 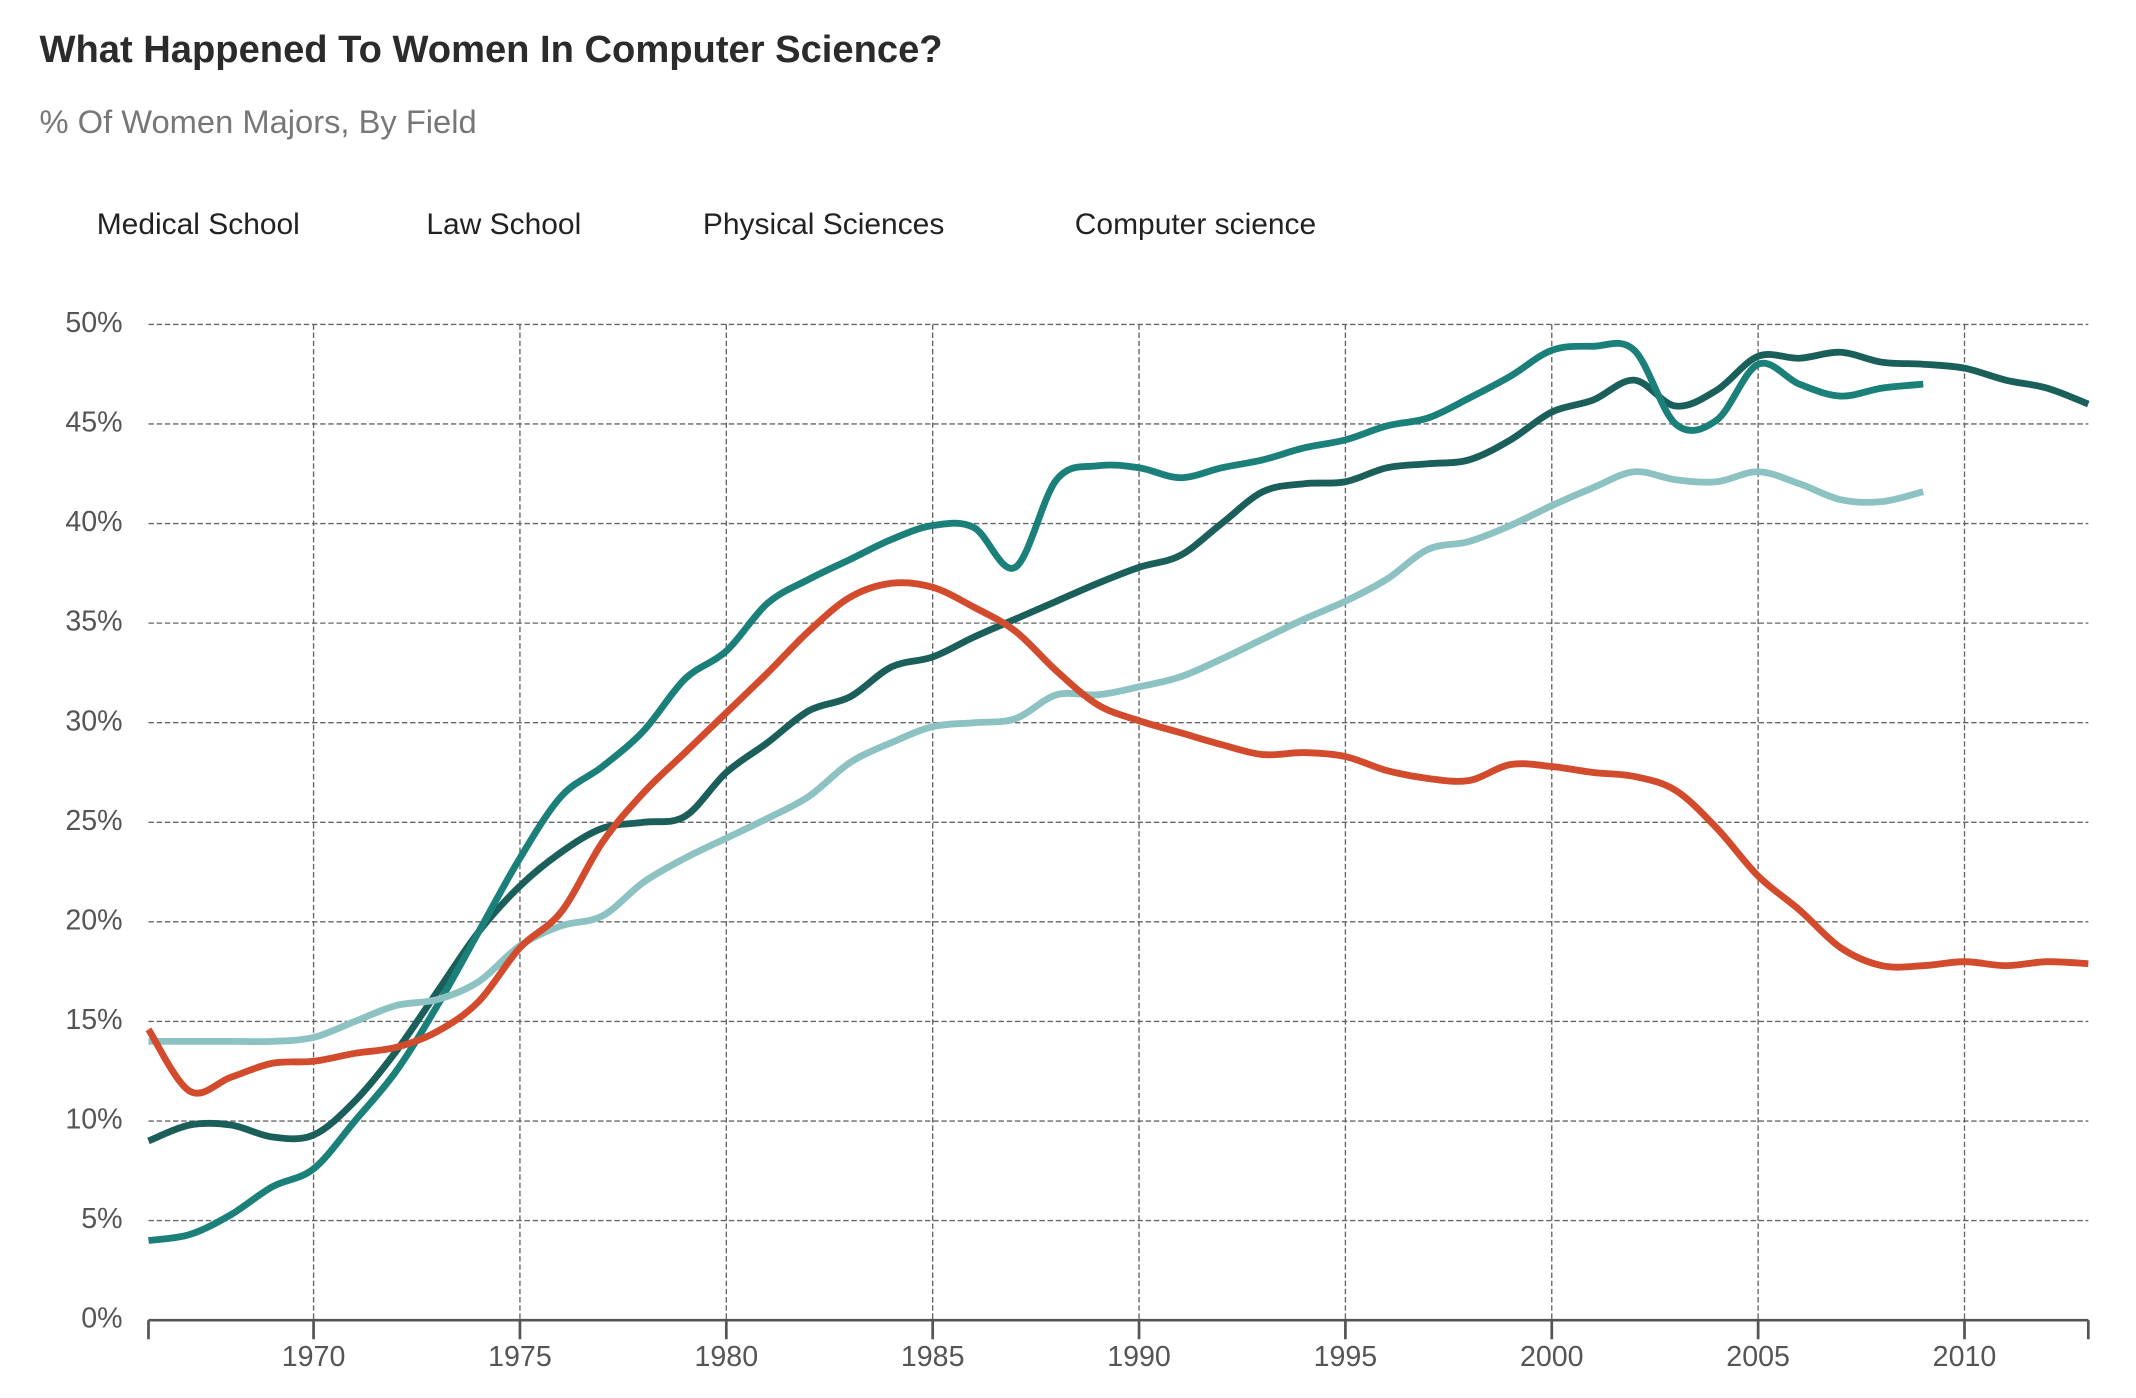 What do you see at coordinates (93, 1120) in the screenshot?
I see `y-tick-label: 10%` at bounding box center [93, 1120].